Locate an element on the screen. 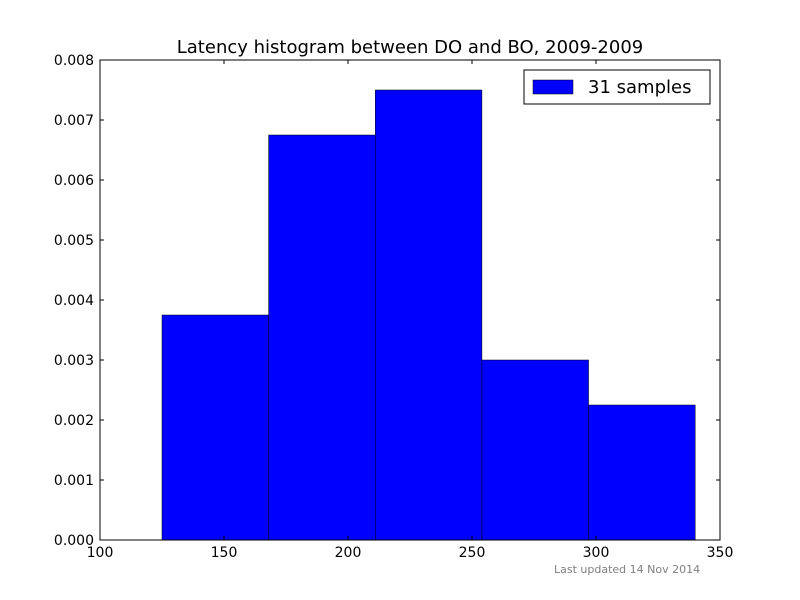 The height and width of the screenshot is (600, 800). y-tick-label: 0.008 is located at coordinates (74, 61).